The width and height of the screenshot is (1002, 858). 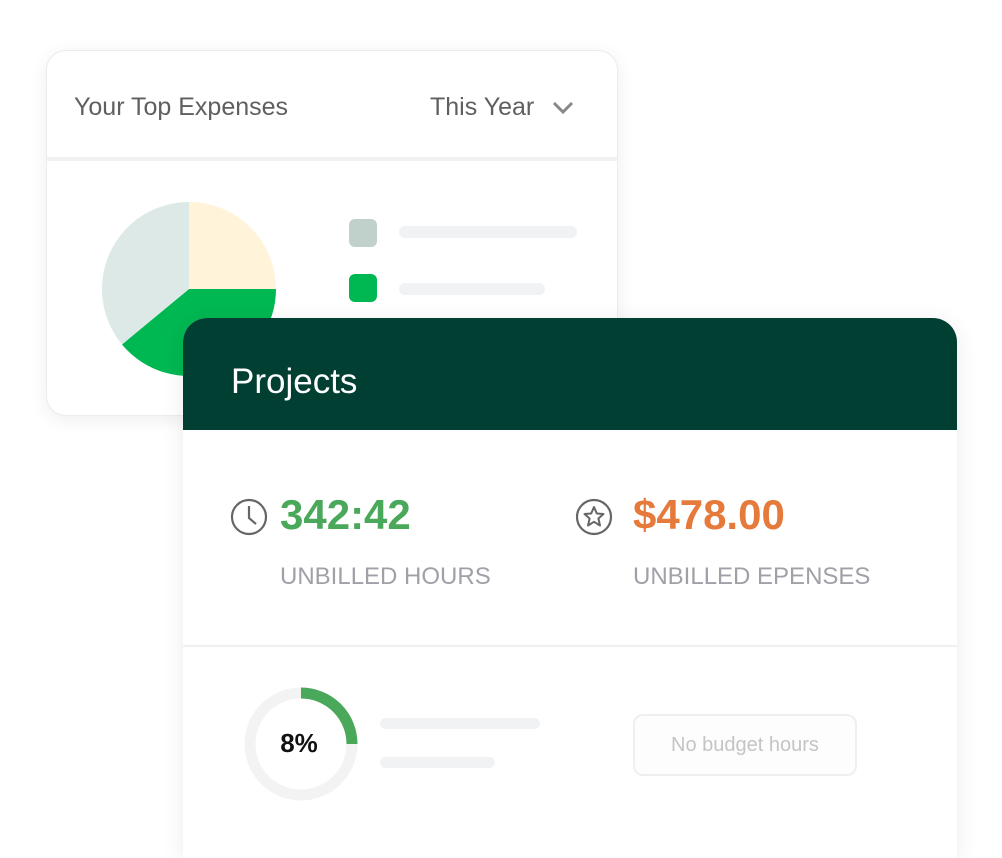 I want to click on no-budget-hours-button: No budget hours, so click(x=745, y=745).